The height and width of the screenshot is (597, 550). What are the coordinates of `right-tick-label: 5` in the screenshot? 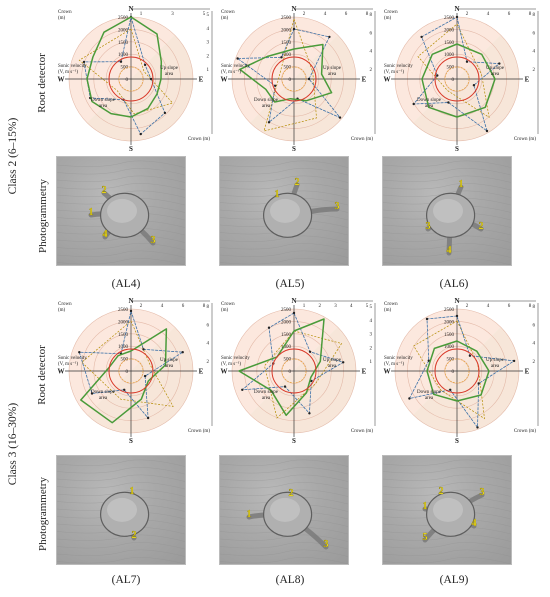 It's located at (371, 307).